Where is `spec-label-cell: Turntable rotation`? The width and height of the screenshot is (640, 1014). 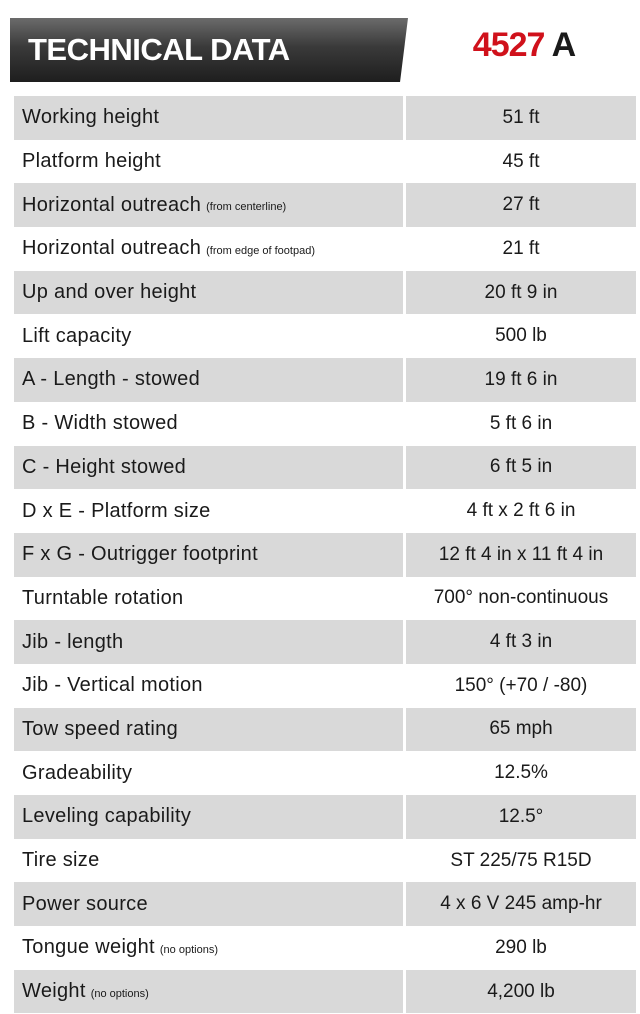
spec-label-cell: Turntable rotation is located at coordinates (208, 599).